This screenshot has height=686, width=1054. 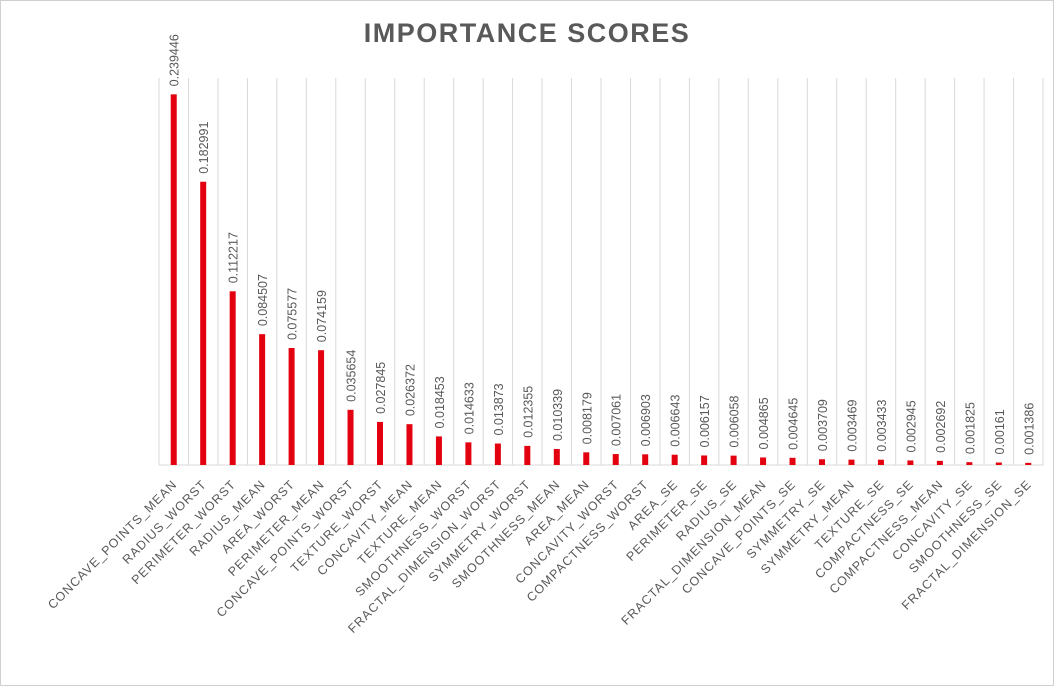 I want to click on chart-title: IMPORTANCE SCORES, so click(x=527, y=33).